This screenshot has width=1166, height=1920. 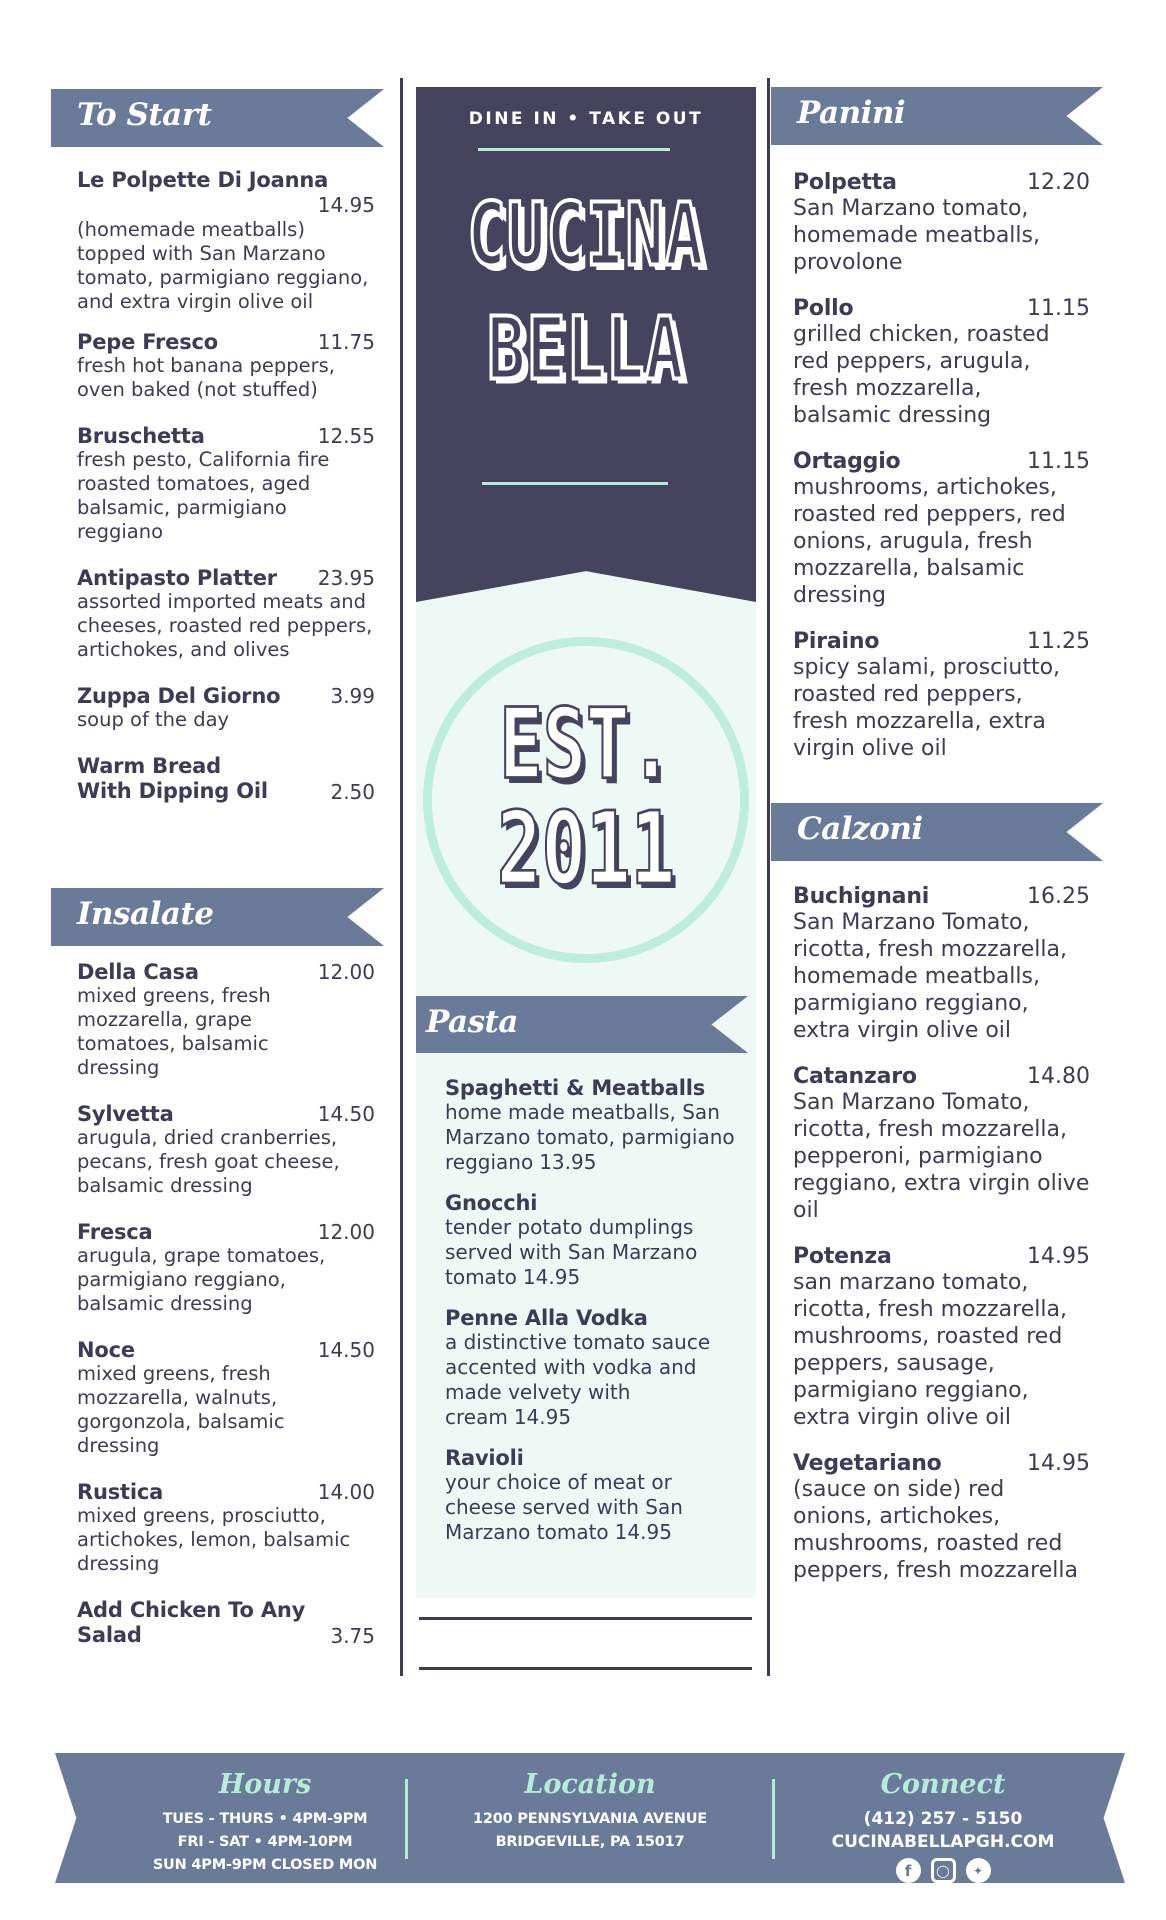 What do you see at coordinates (586, 849) in the screenshot?
I see `est-year: 2011` at bounding box center [586, 849].